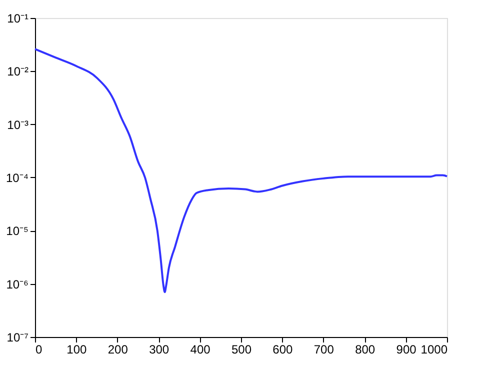  I want to click on x-tick-label: 0, so click(39, 349).